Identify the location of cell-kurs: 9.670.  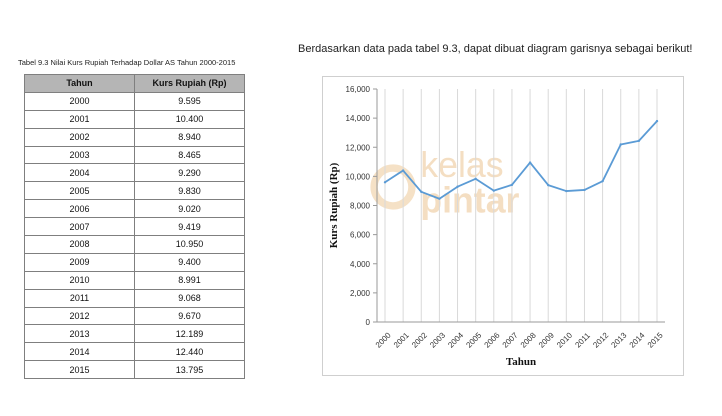
(189, 316).